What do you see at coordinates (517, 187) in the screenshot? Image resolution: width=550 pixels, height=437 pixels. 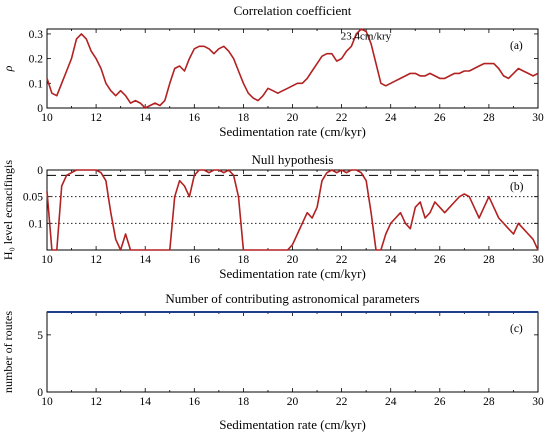 I see `panel-label: (b)` at bounding box center [517, 187].